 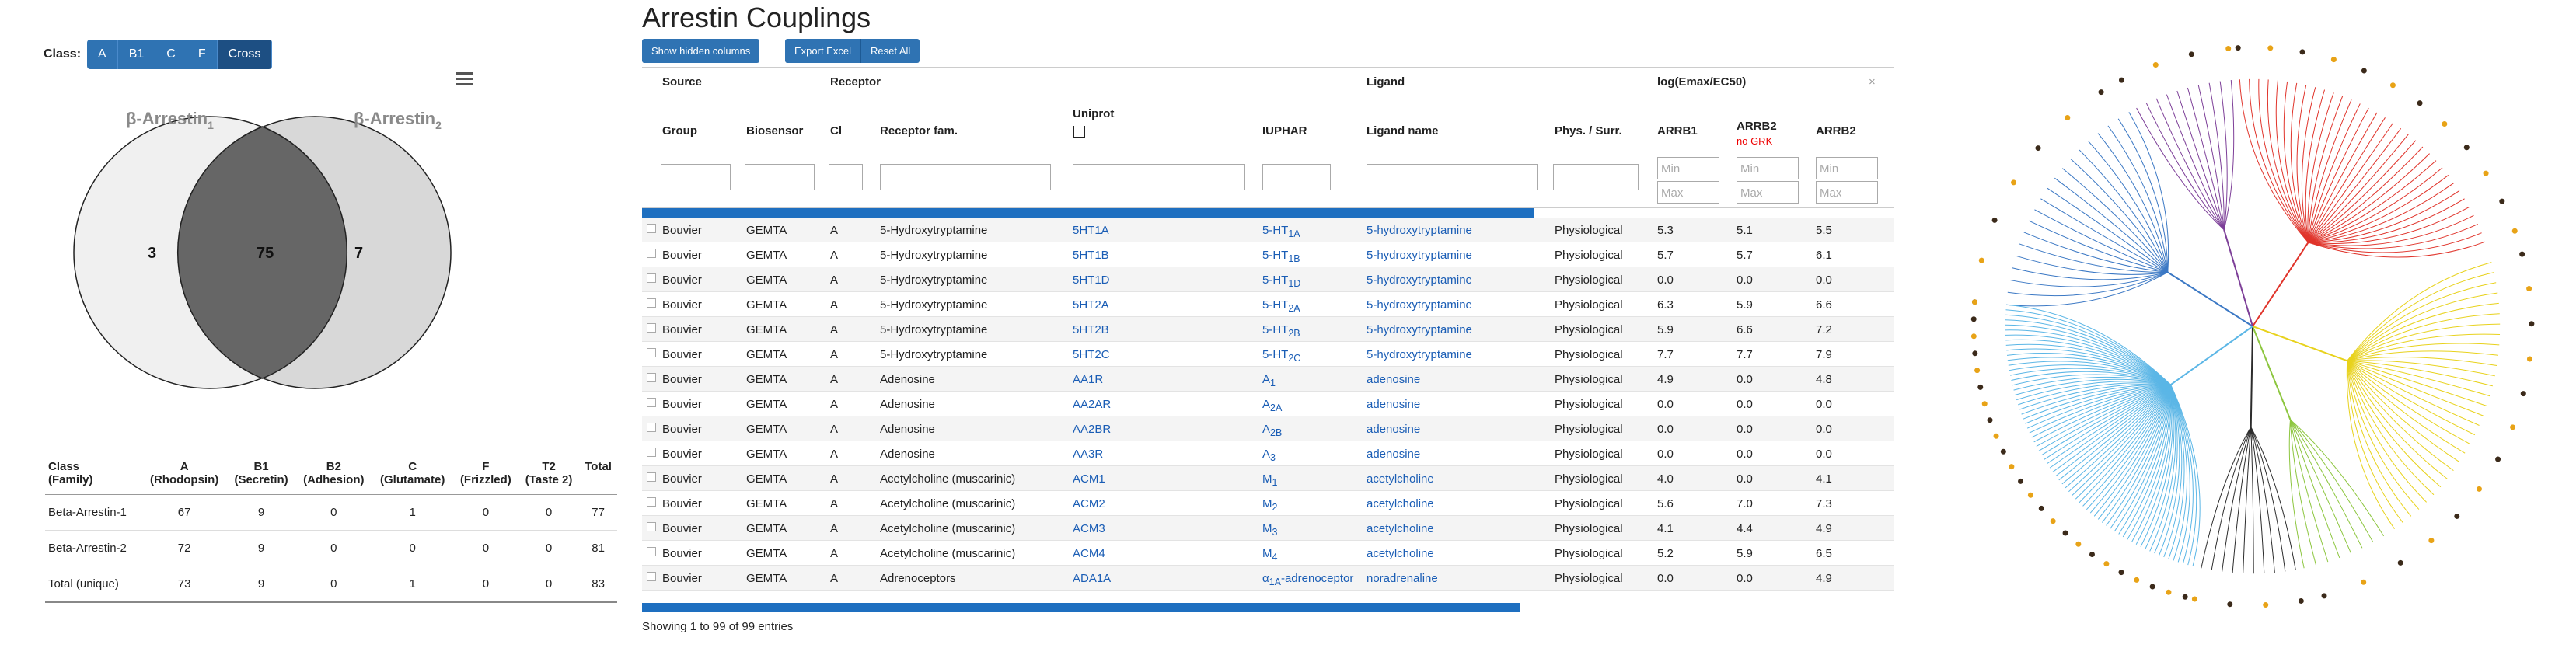 I want to click on cell-iuphar: A2A, so click(x=1272, y=405).